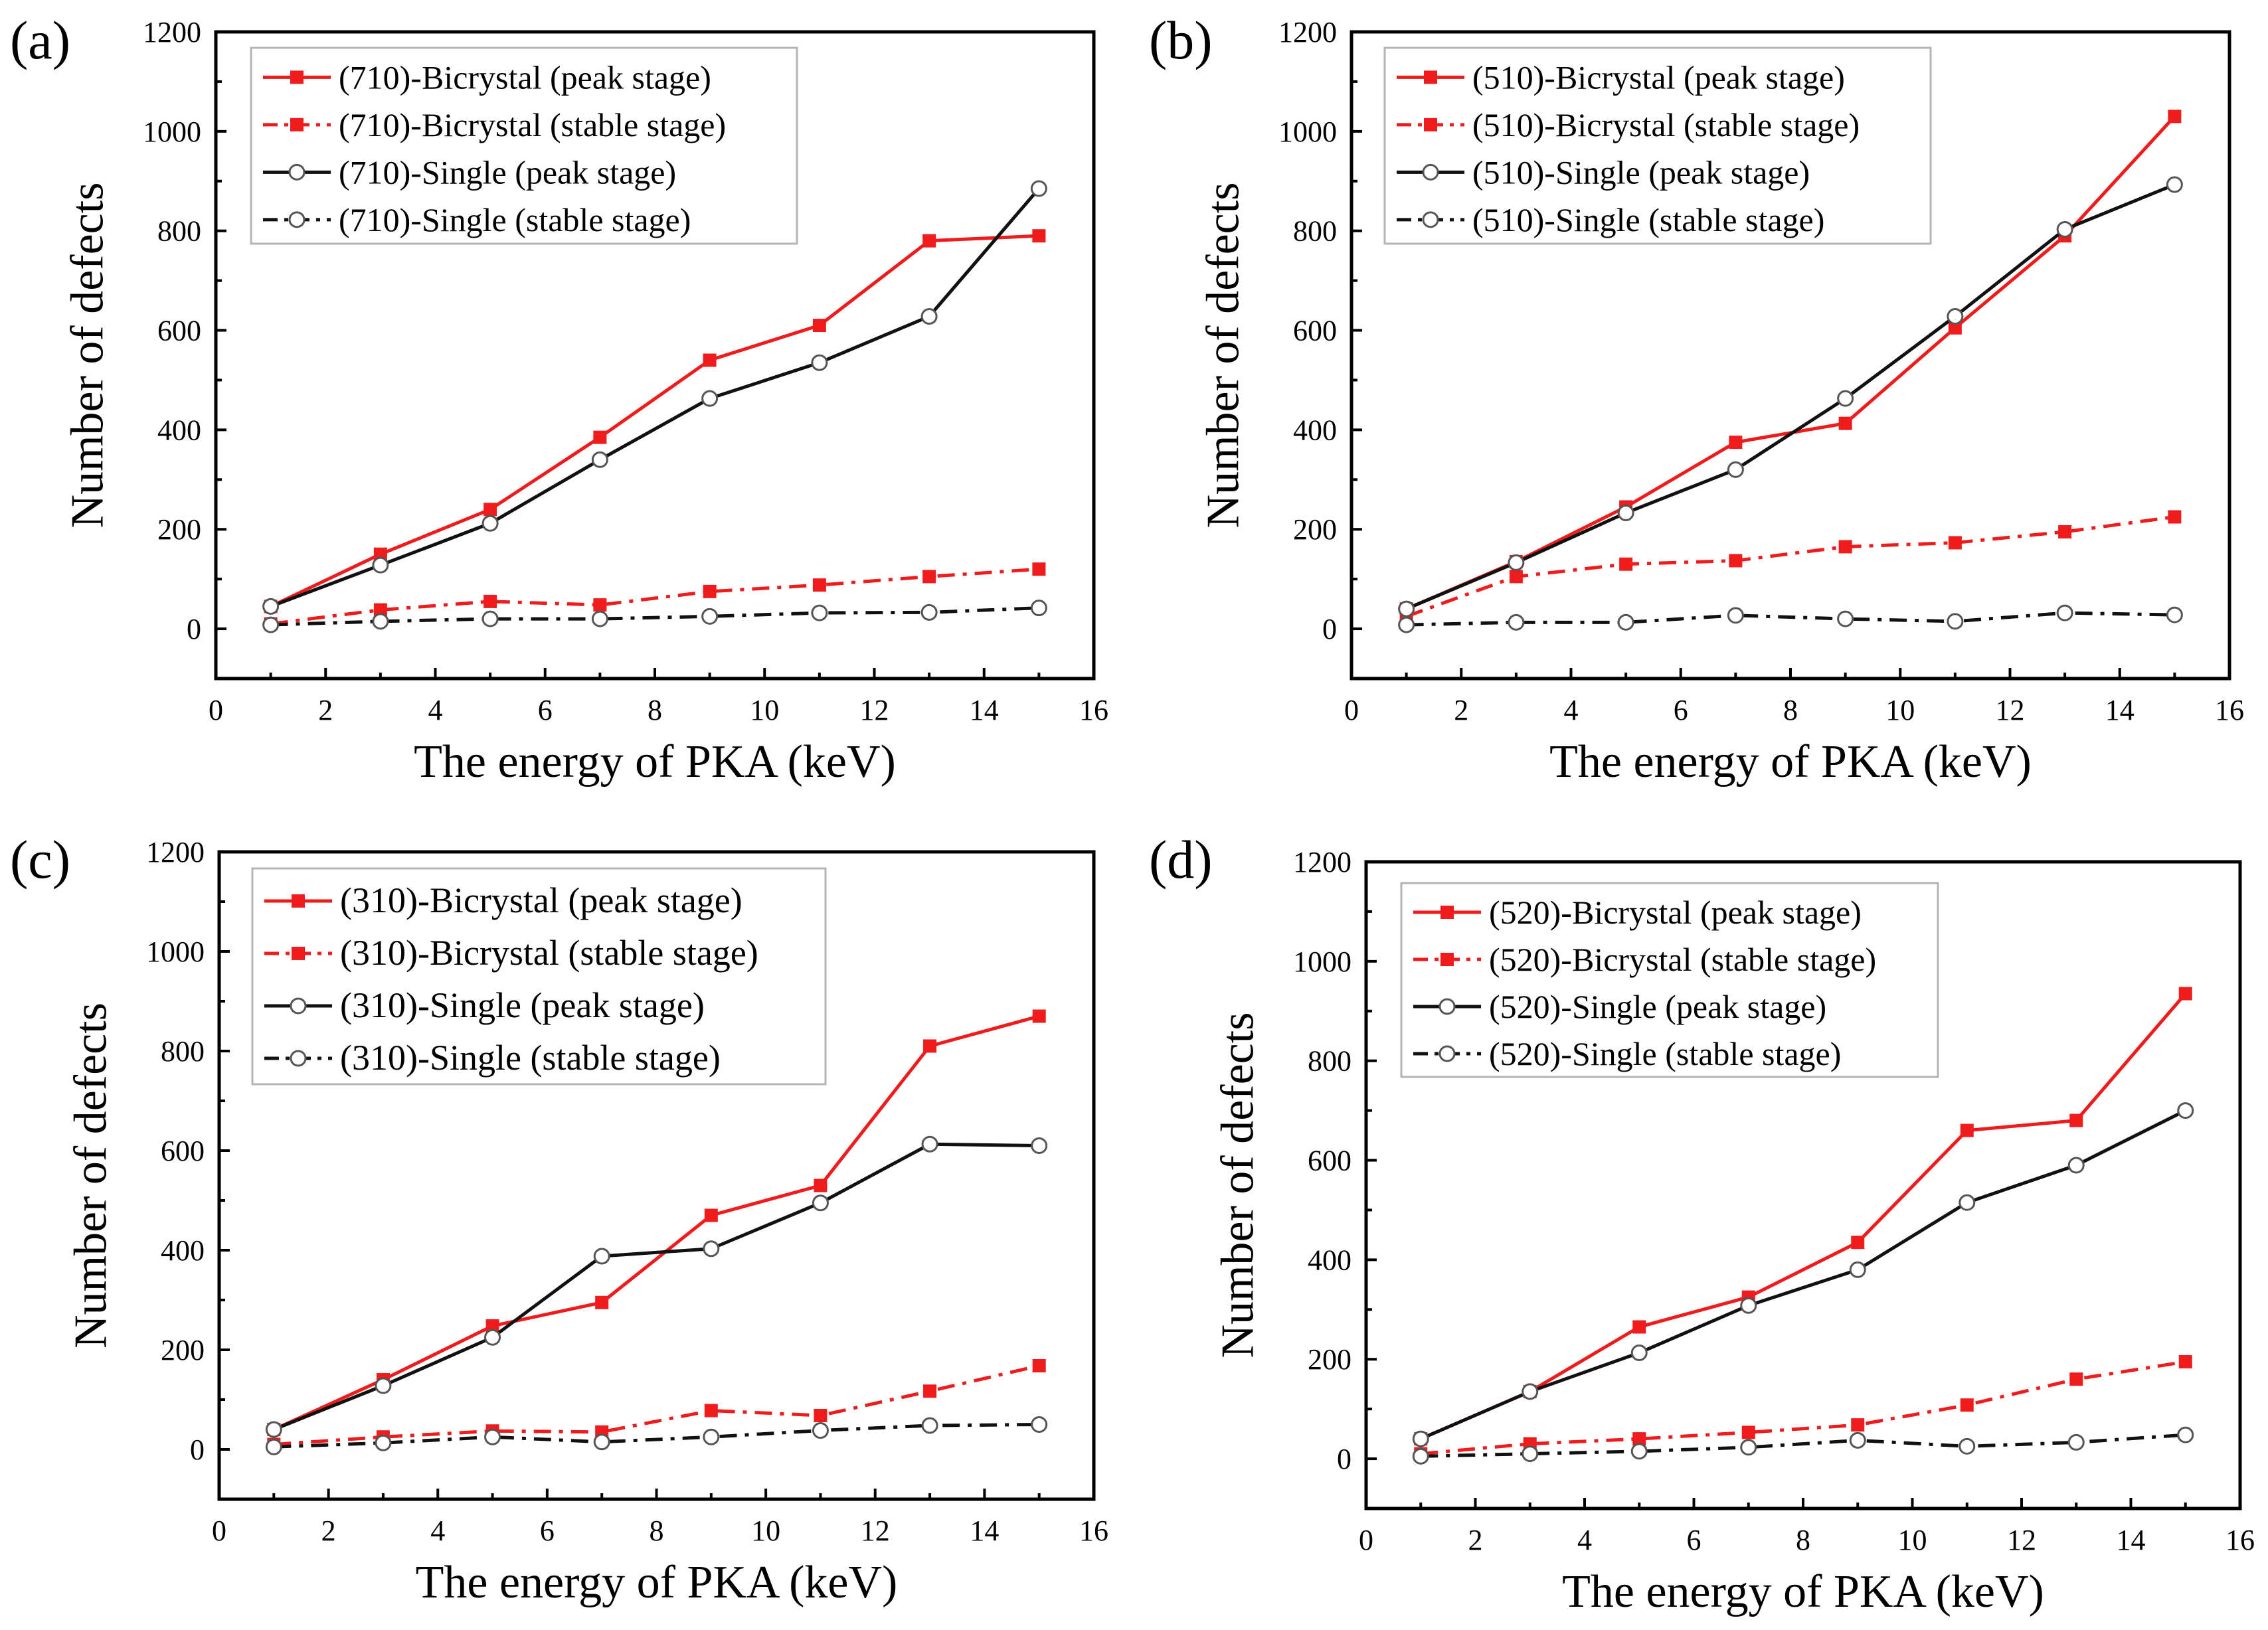 This screenshot has width=2268, height=1630. Describe the element at coordinates (875, 1530) in the screenshot. I see `x-tick-label: 12` at that location.